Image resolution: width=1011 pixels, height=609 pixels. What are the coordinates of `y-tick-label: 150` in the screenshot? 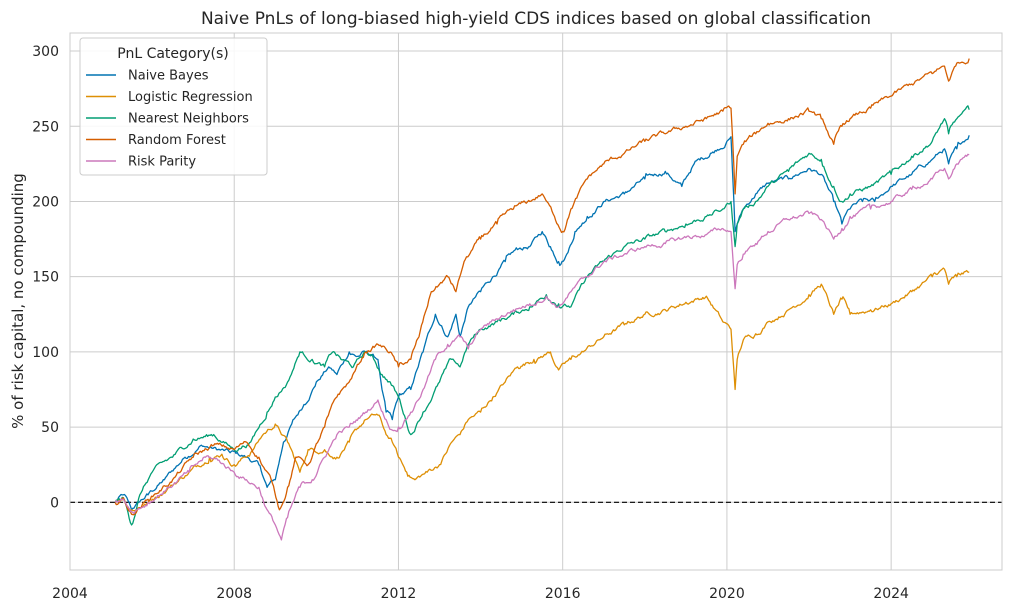 It's located at (45, 278).